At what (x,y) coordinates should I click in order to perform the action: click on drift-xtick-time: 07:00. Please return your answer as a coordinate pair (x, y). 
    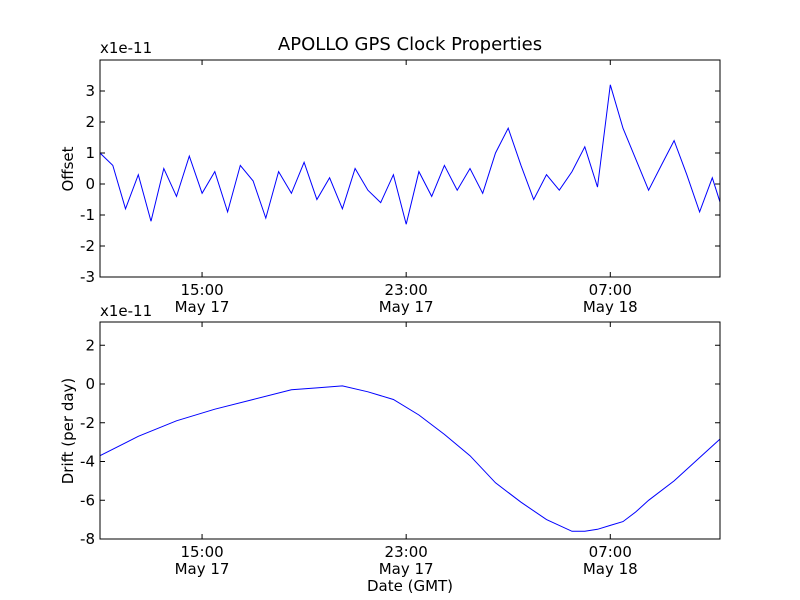
    Looking at the image, I should click on (610, 552).